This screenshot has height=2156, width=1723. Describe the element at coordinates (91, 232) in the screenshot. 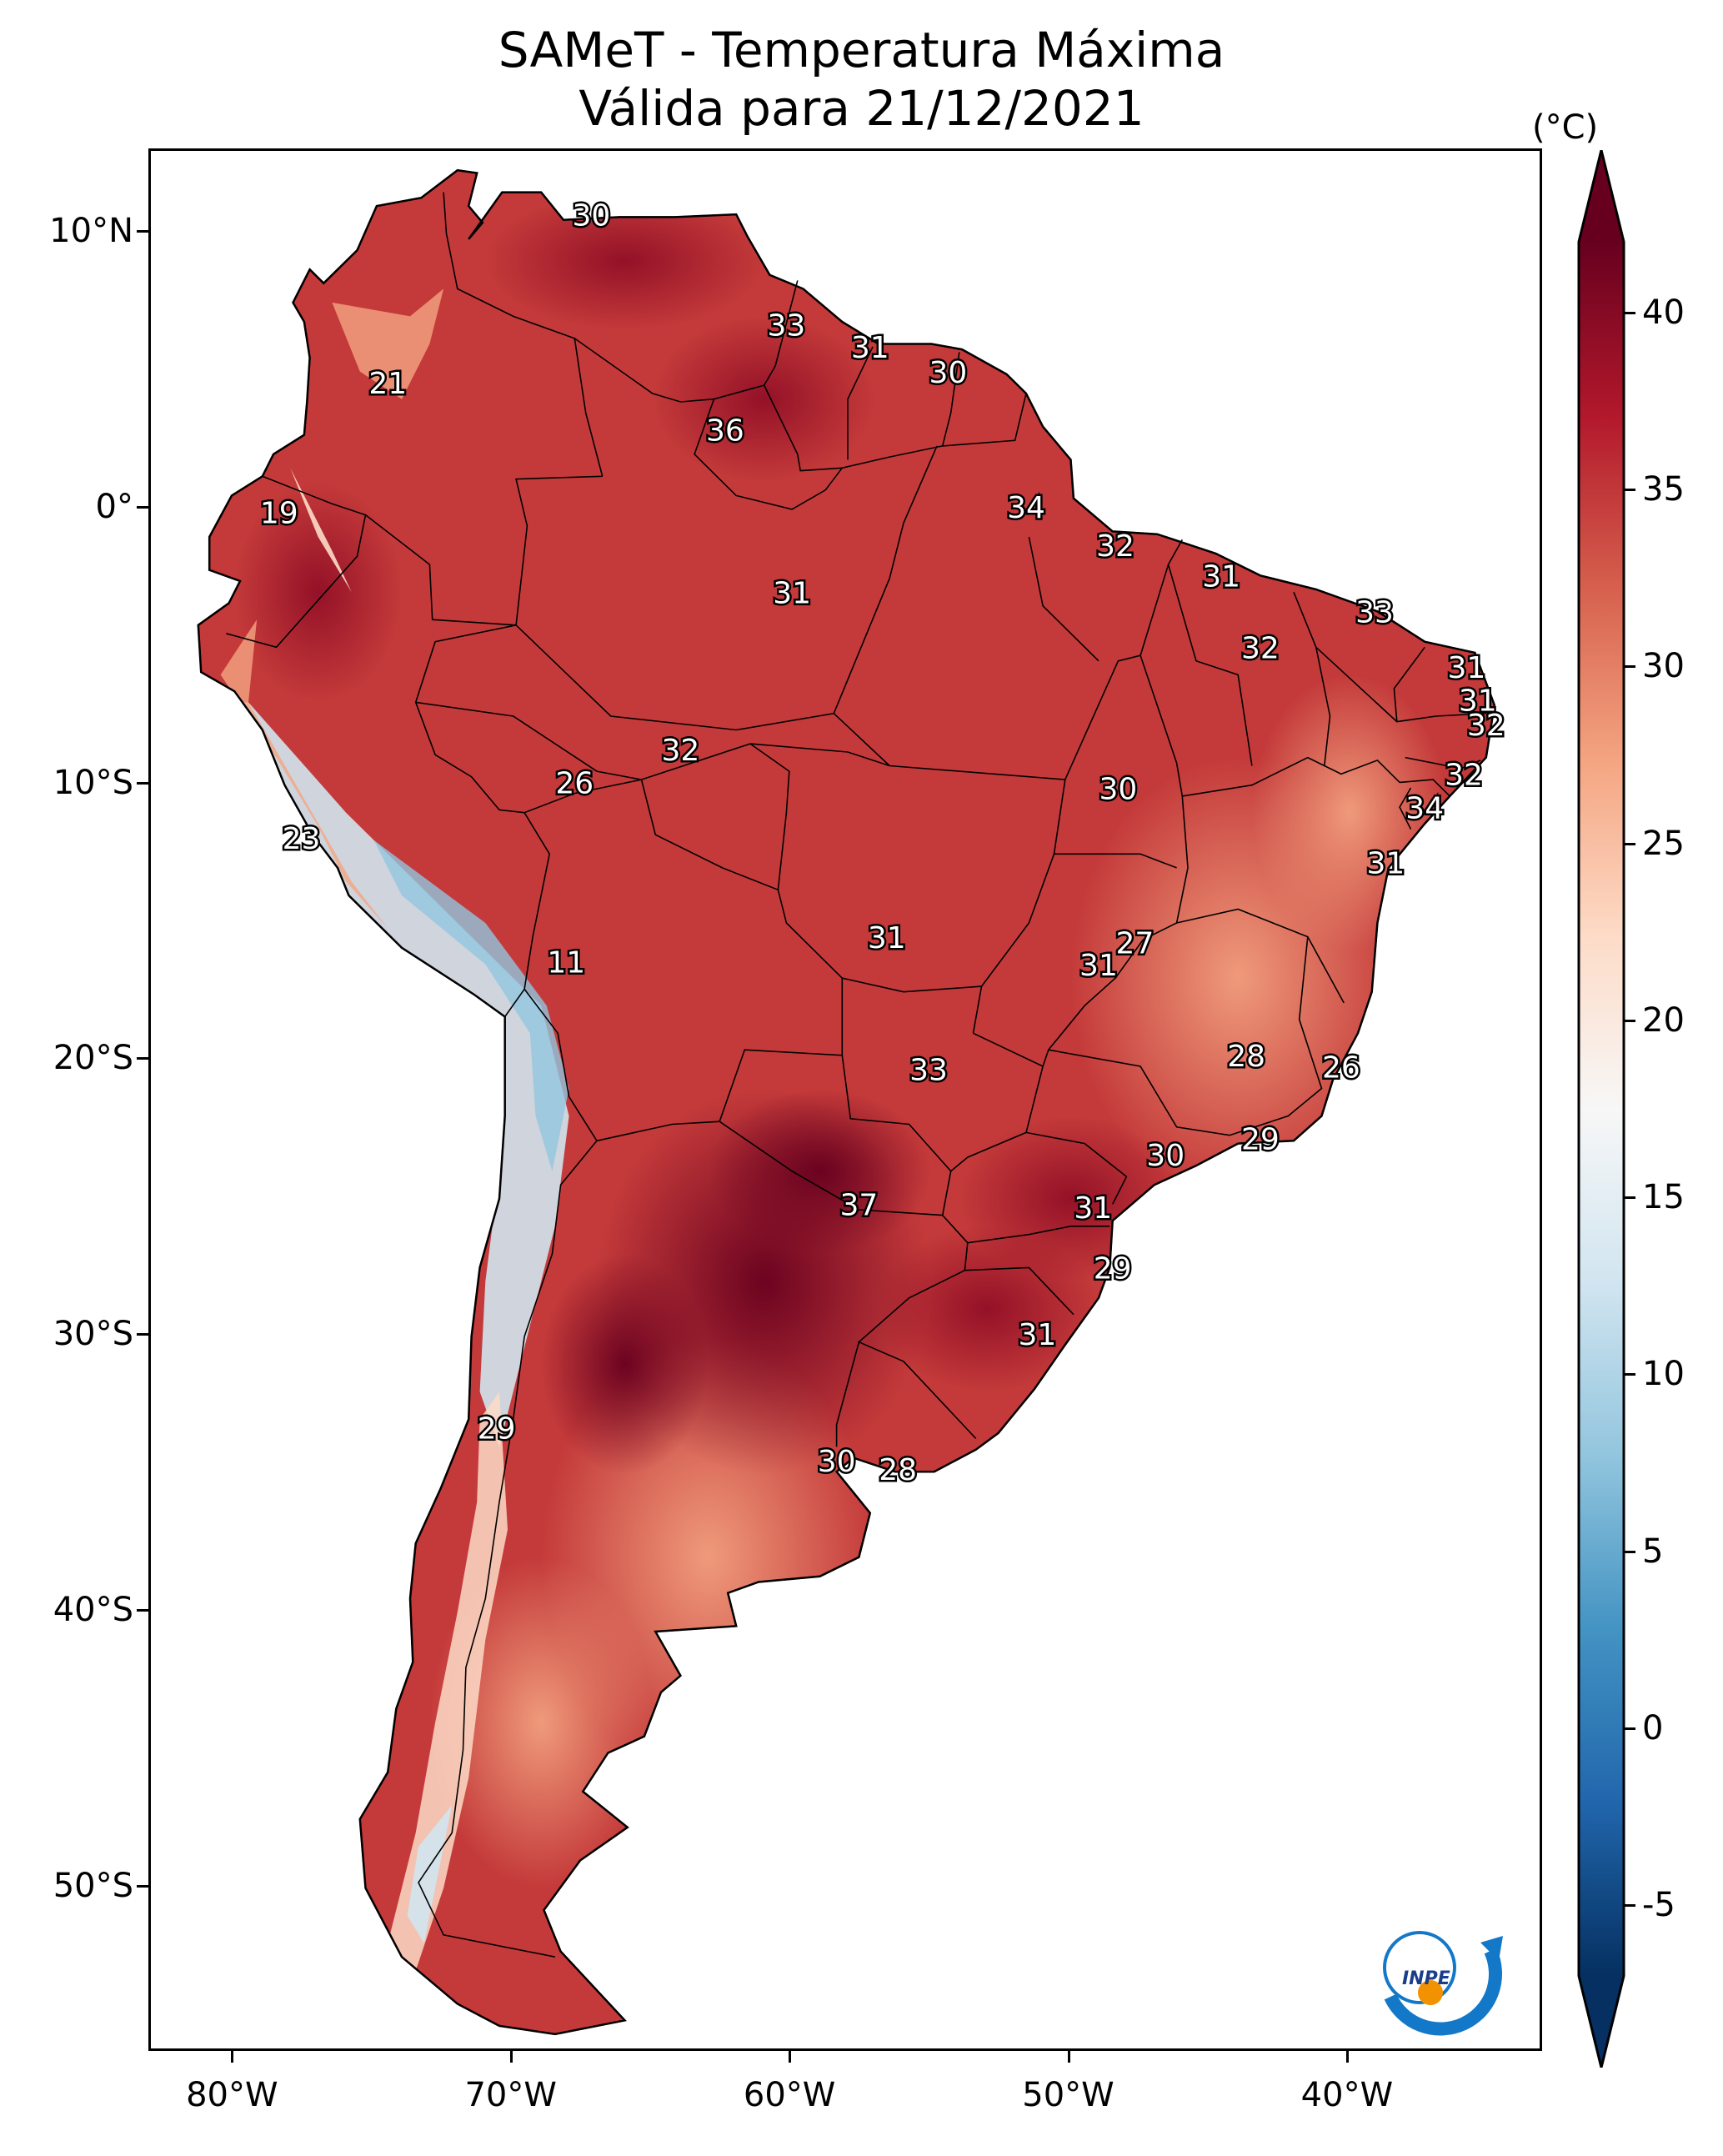

I see `latitude-tick-label: 10°N` at that location.